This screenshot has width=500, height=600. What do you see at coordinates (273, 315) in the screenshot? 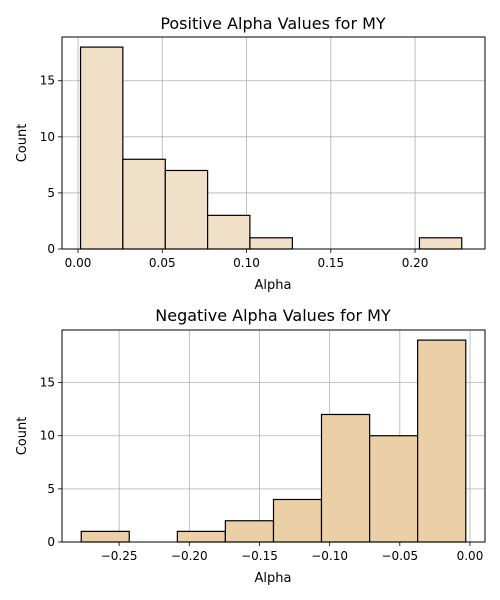
I see `chart-title: Negative Alpha Values for MY` at bounding box center [273, 315].